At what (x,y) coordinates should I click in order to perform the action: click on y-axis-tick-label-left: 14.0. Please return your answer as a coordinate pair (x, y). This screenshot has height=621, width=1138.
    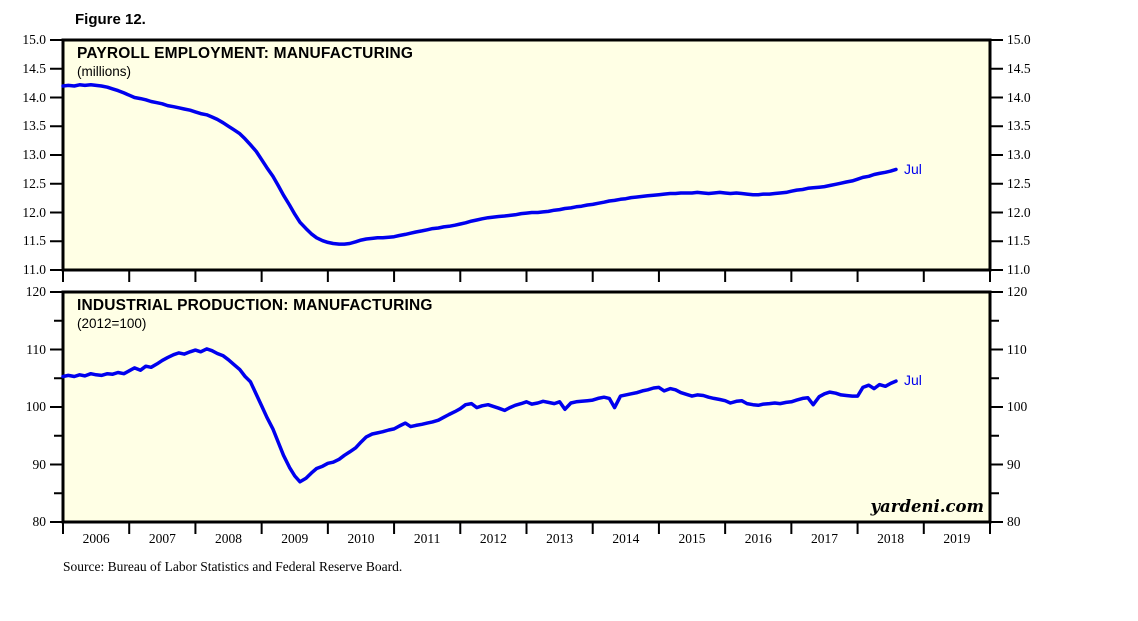
    Looking at the image, I should click on (34, 97).